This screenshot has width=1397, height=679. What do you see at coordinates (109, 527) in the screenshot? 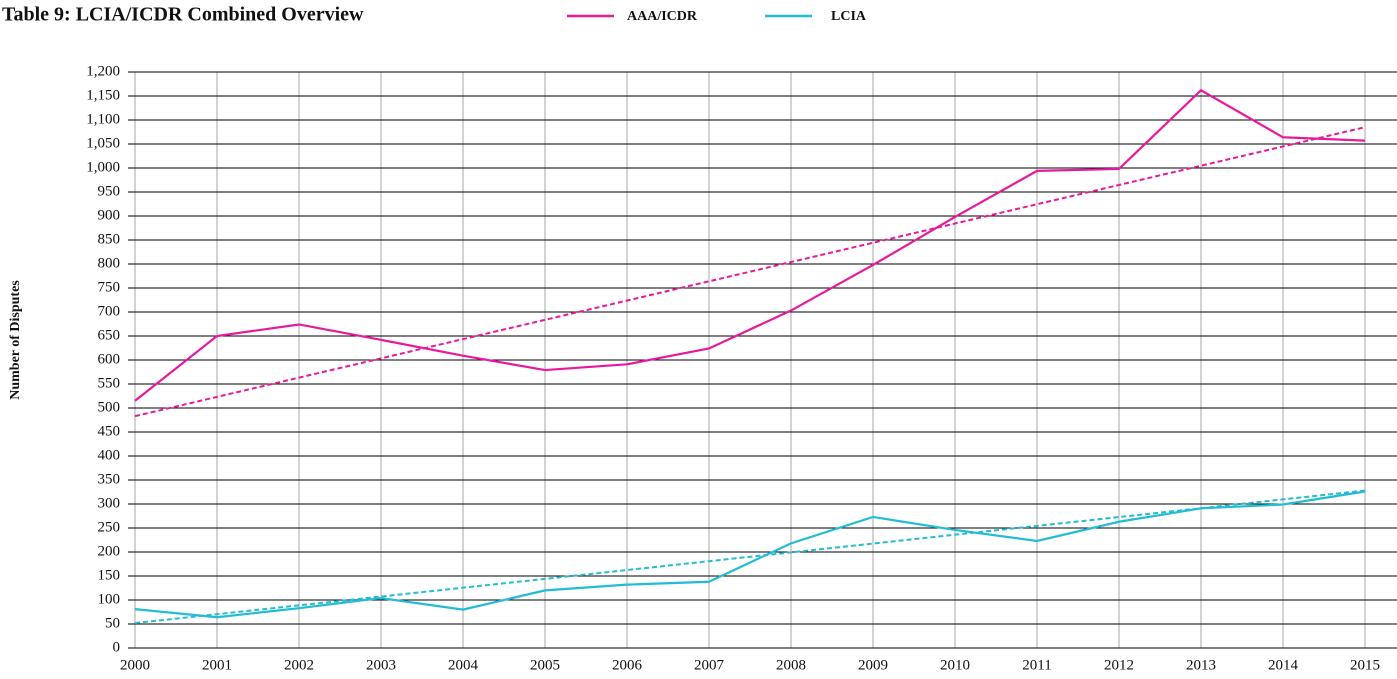
I see `y-tick-label: 250` at bounding box center [109, 527].